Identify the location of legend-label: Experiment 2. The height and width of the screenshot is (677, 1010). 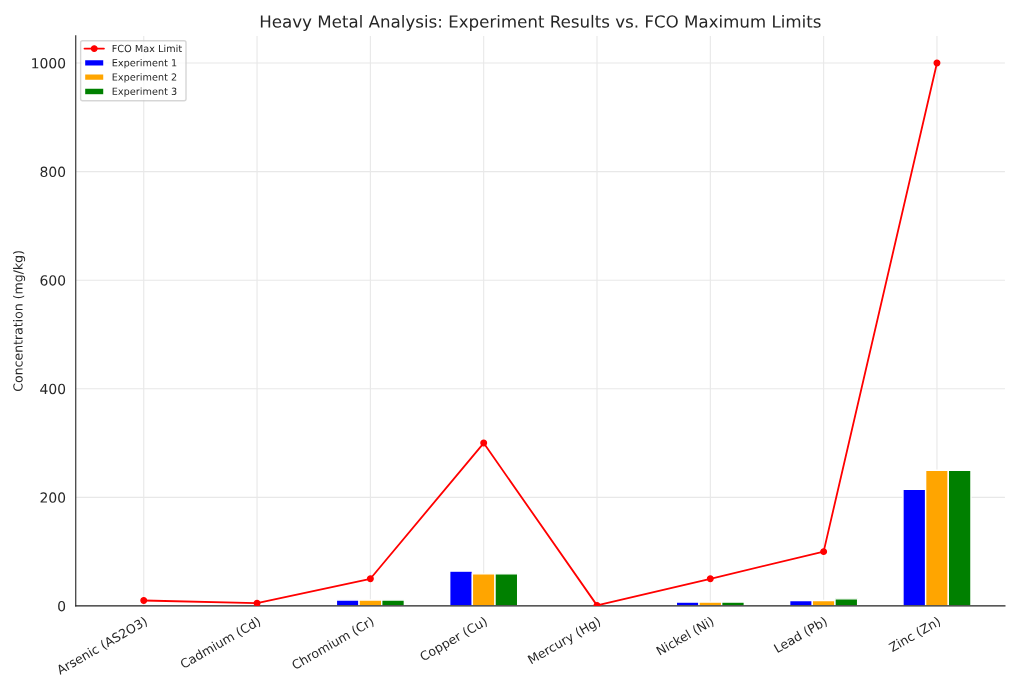
(144, 78).